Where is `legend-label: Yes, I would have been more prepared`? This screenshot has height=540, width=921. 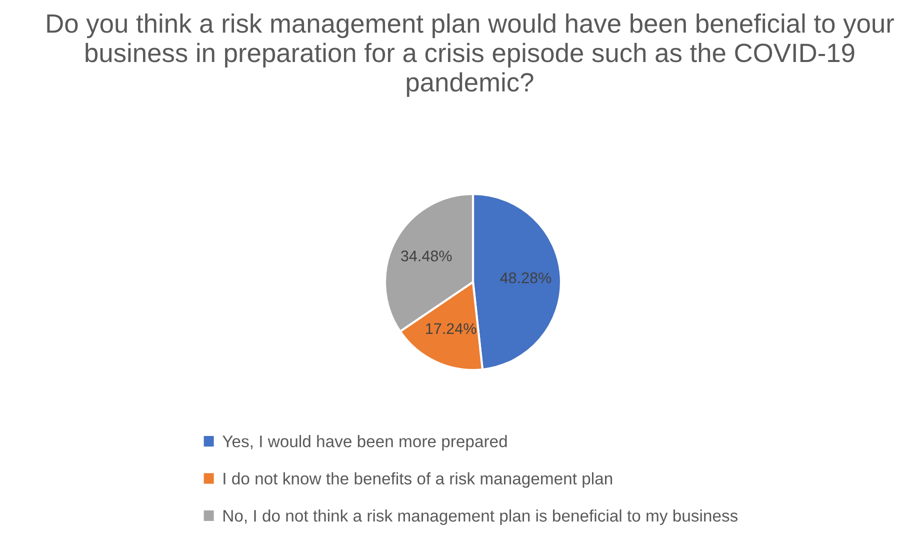
legend-label: Yes, I would have been more prepared is located at coordinates (364, 443).